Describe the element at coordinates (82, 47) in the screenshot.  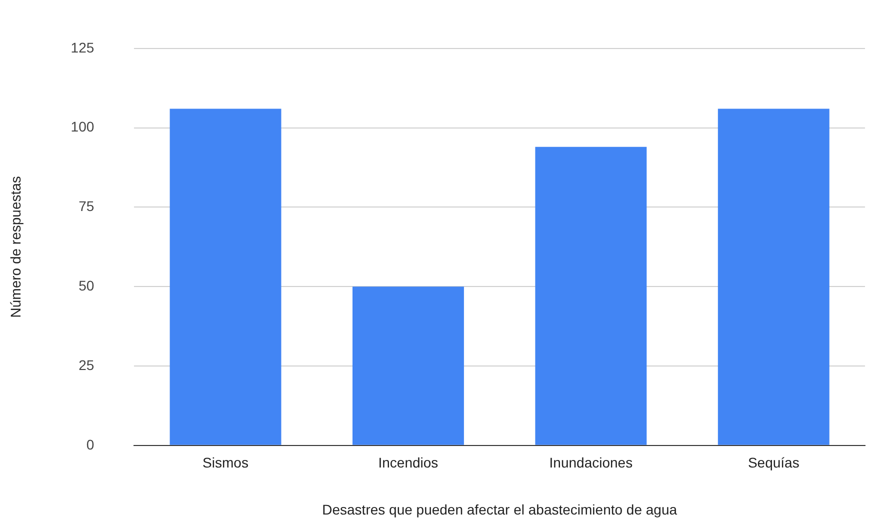
I see `y-tick-label: 125` at that location.